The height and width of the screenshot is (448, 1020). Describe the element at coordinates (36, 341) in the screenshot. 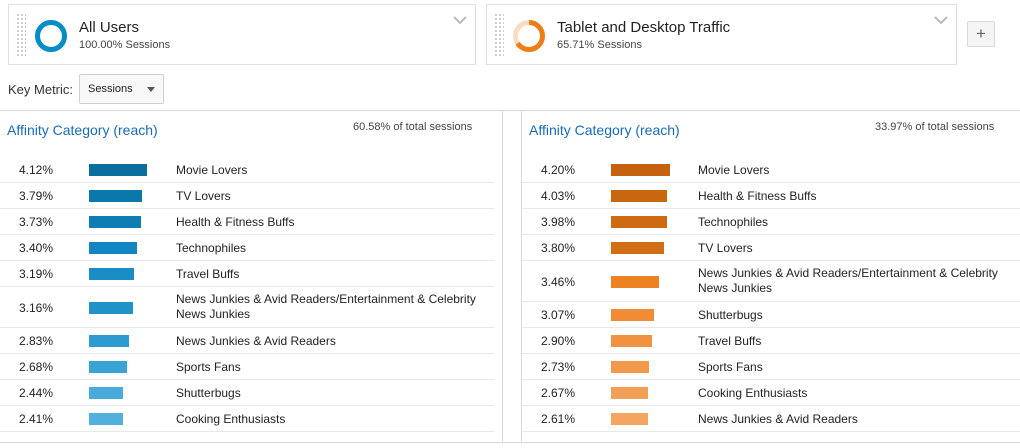

I see `reach-pct: 2.83%` at that location.